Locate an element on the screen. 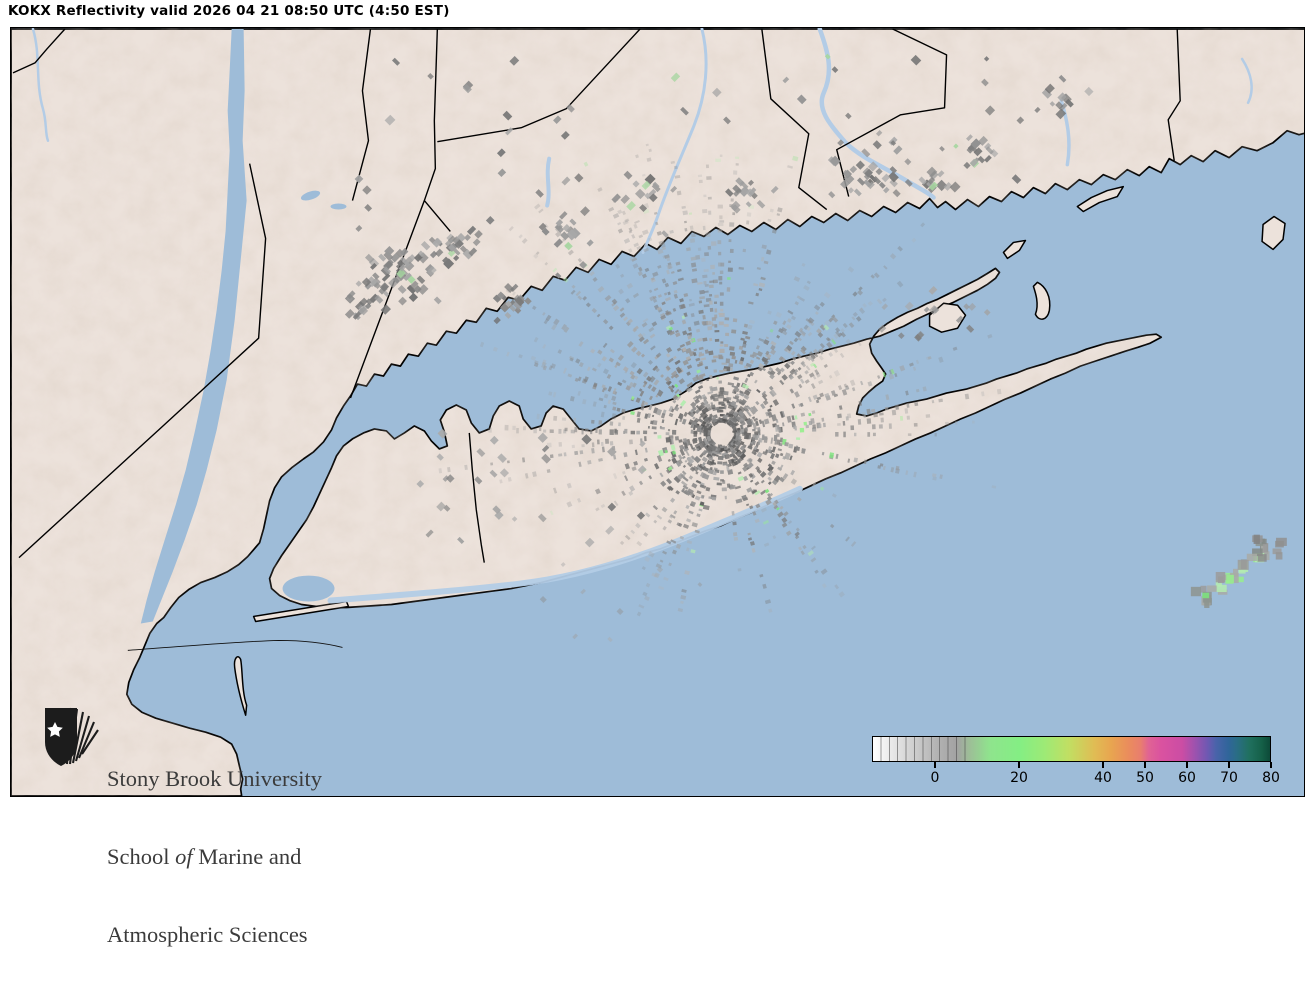 This screenshot has height=1000, width=1316. colorbar-tick-label: 40 is located at coordinates (1103, 778).